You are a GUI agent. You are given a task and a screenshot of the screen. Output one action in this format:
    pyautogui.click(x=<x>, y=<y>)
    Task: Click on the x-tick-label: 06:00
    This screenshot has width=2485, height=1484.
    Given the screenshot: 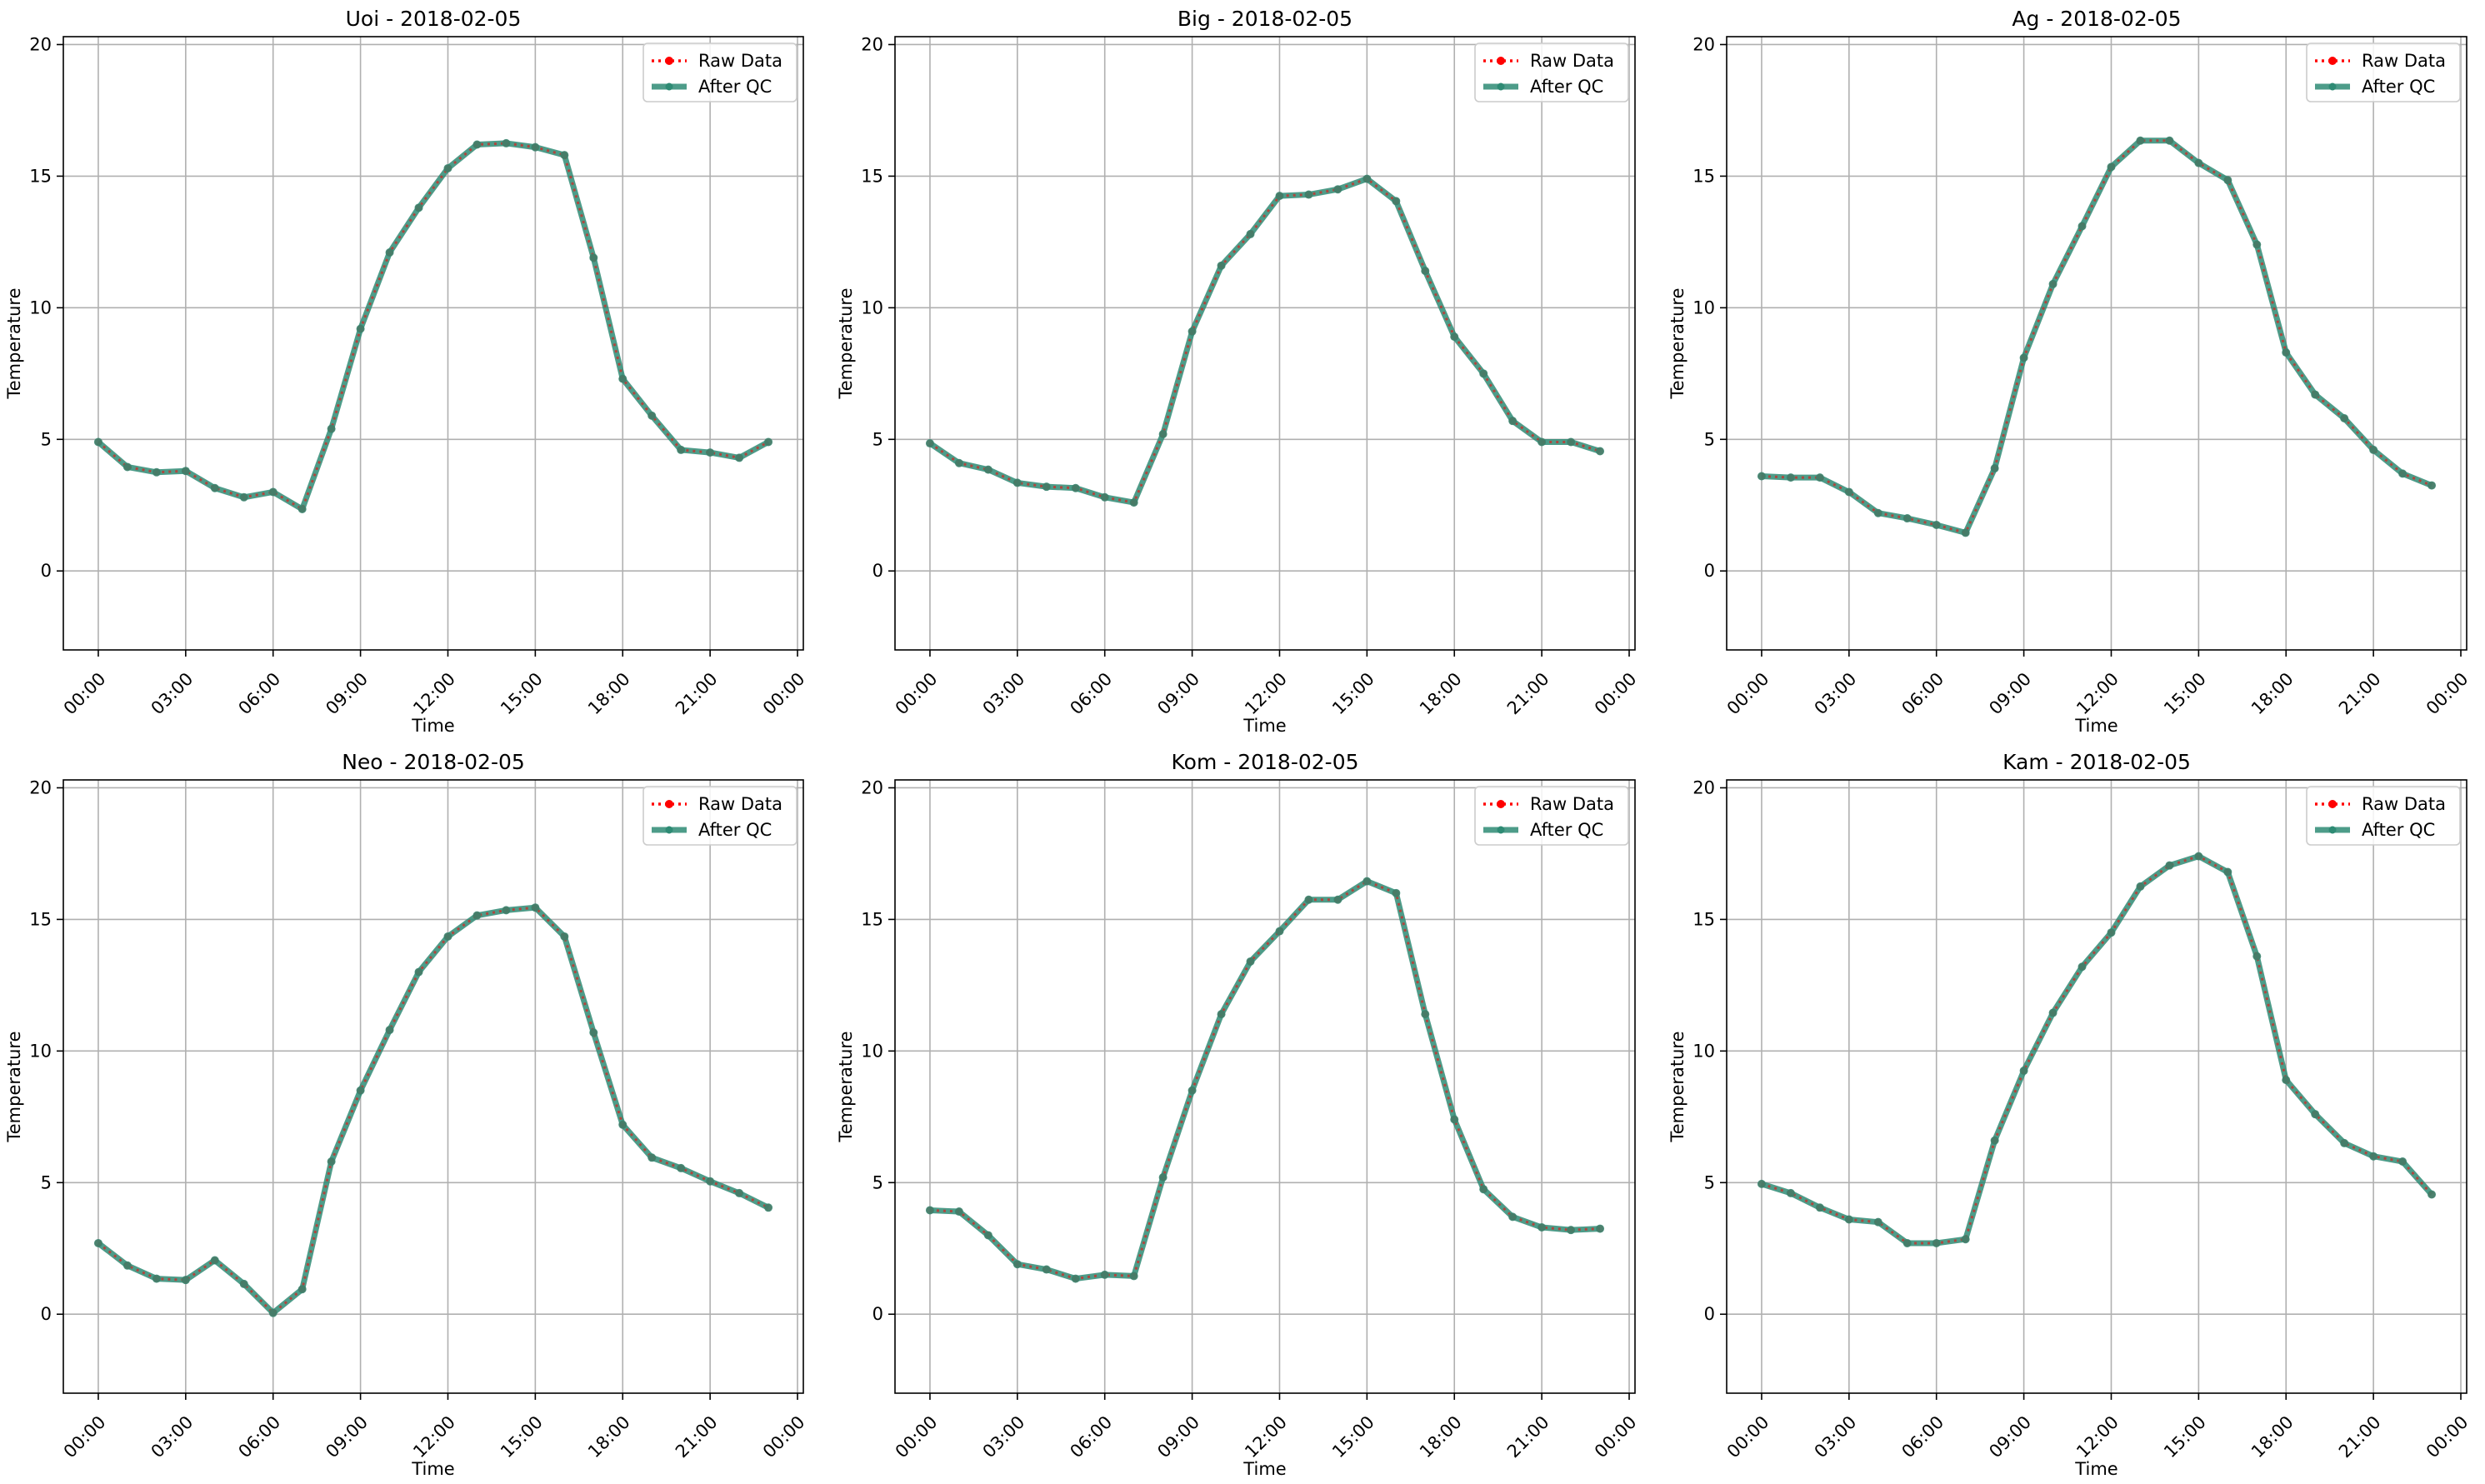 What is the action you would take?
    pyautogui.click(x=1091, y=694)
    